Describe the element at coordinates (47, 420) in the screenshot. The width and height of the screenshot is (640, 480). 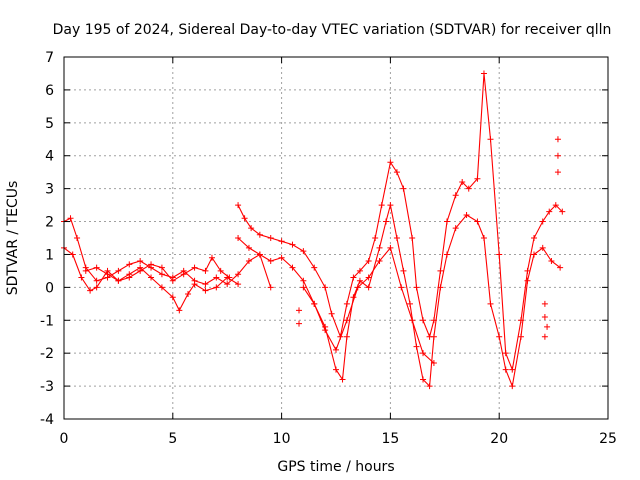
I see `y-tick-label: -4` at that location.